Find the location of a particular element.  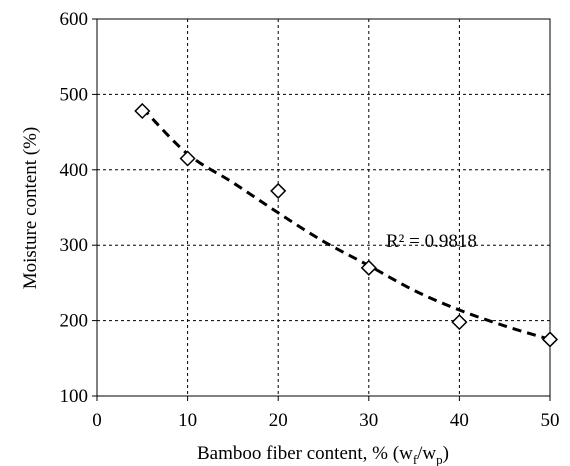

x-axis-title-end: ) is located at coordinates (446, 453).